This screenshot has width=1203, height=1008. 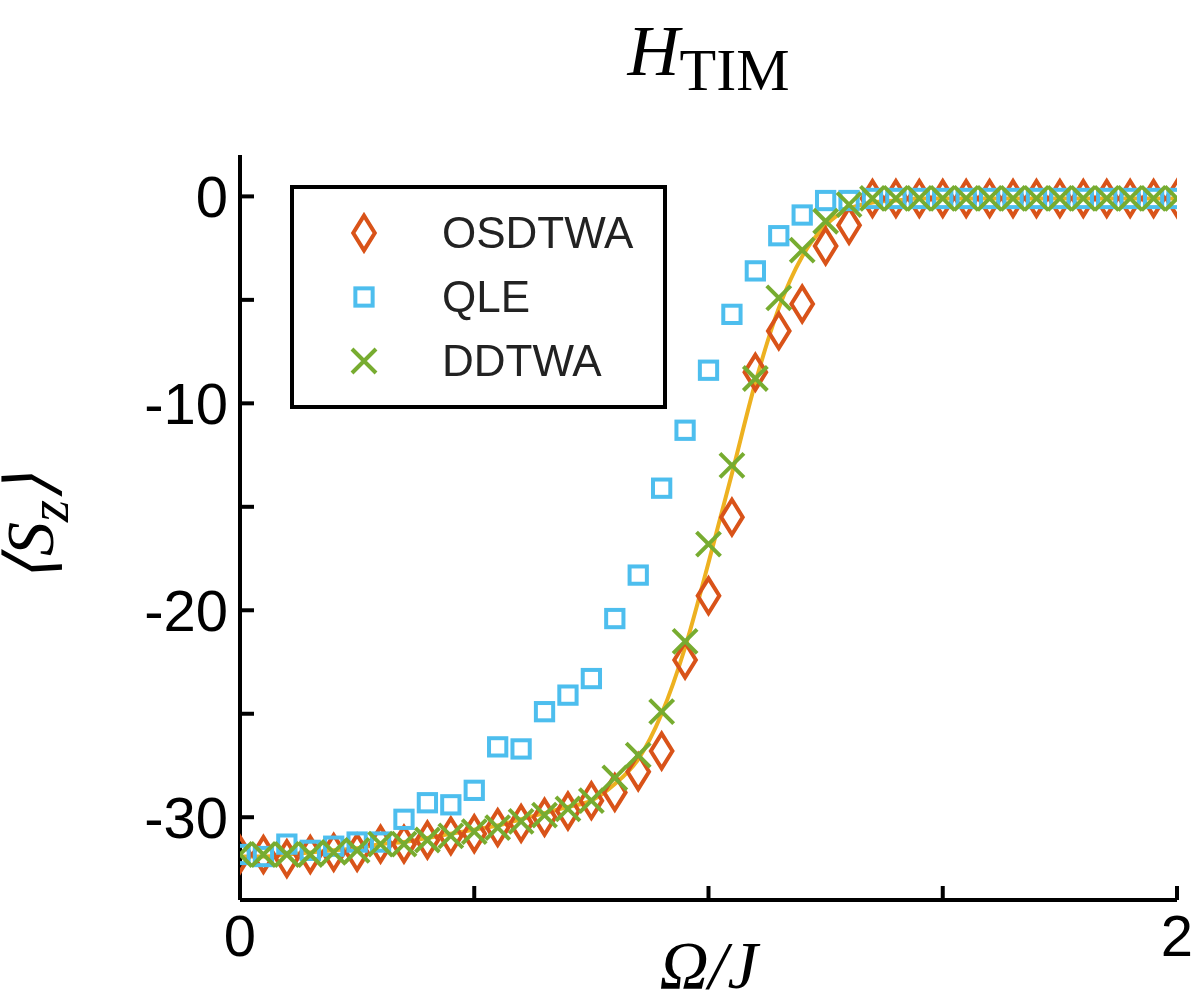 I want to click on y-tick-label: -20, so click(x=186, y=611).